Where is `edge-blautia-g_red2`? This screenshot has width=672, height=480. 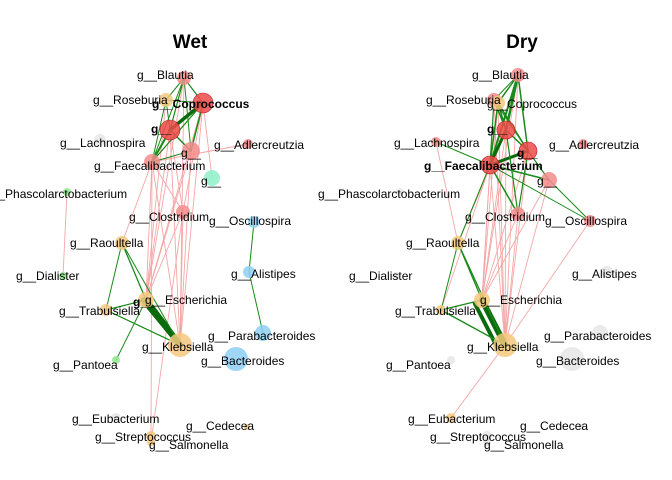
edge-blautia-g_red2 is located at coordinates (523, 113).